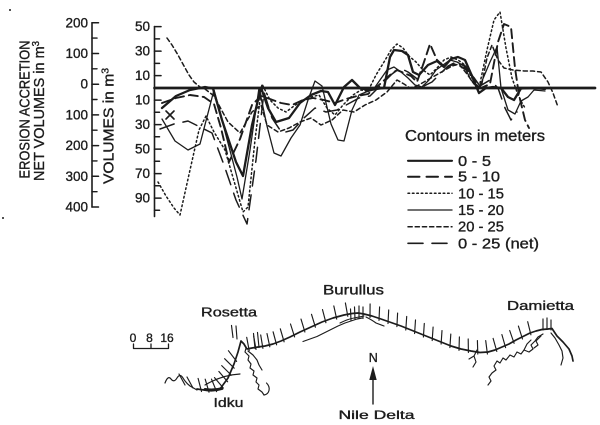 Image resolution: width=600 pixels, height=425 pixels. Describe the element at coordinates (475, 136) in the screenshot. I see `svg-text: Contours in meters` at that location.